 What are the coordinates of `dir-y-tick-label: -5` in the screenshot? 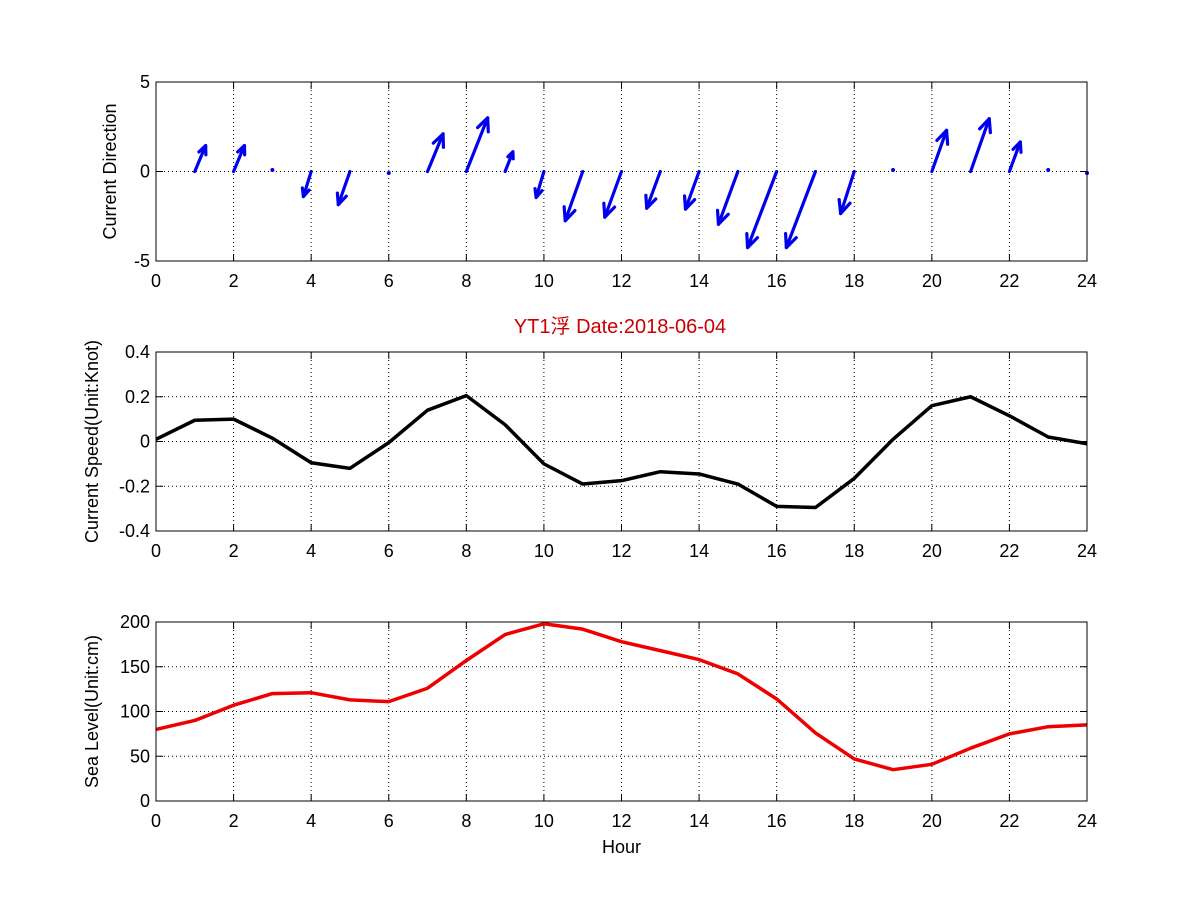 It's located at (142, 261).